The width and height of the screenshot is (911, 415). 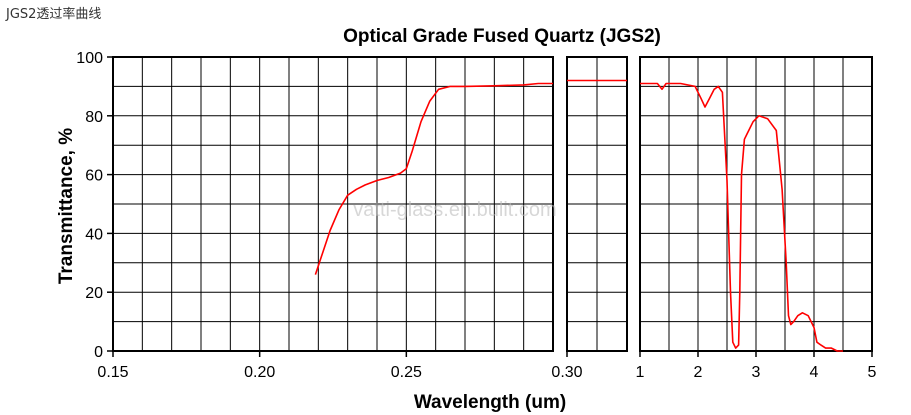 I want to click on y-axis-label: Transmittance, %, so click(x=66, y=206).